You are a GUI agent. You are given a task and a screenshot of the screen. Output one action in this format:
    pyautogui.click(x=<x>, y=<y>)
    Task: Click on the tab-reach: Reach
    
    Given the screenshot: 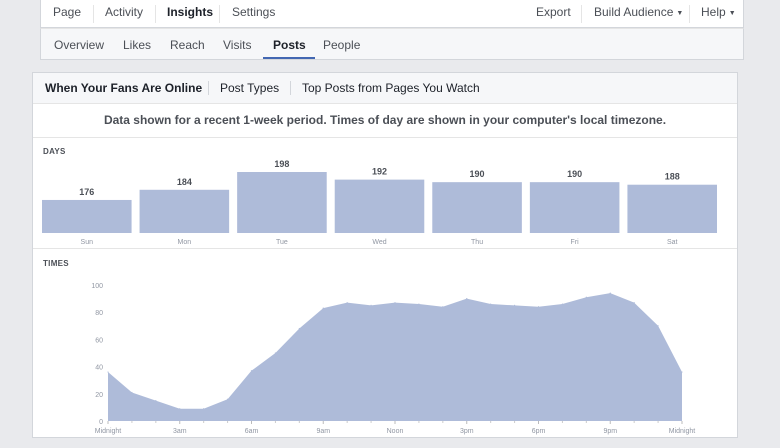 What is the action you would take?
    pyautogui.click(x=187, y=45)
    